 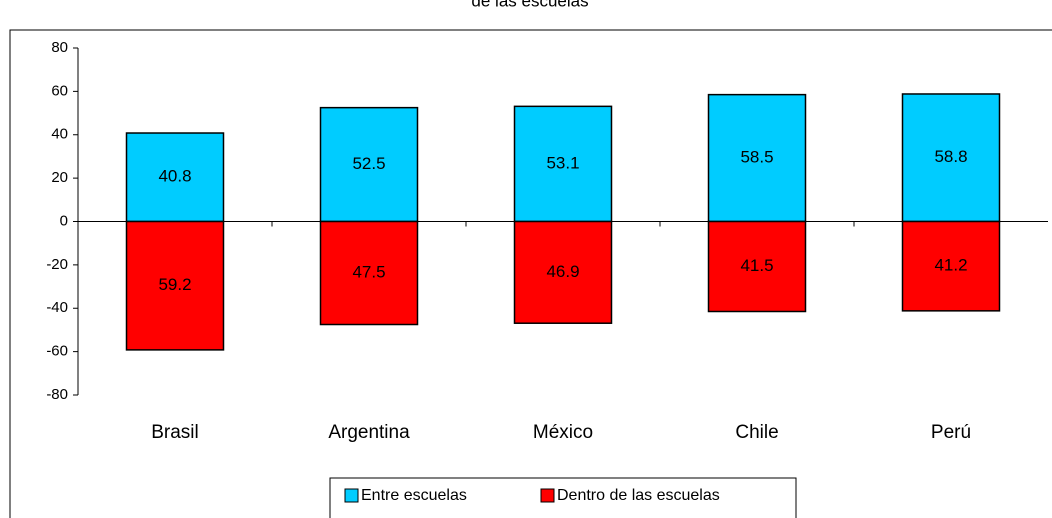 I want to click on y-tick-label: -20, so click(x=57, y=264).